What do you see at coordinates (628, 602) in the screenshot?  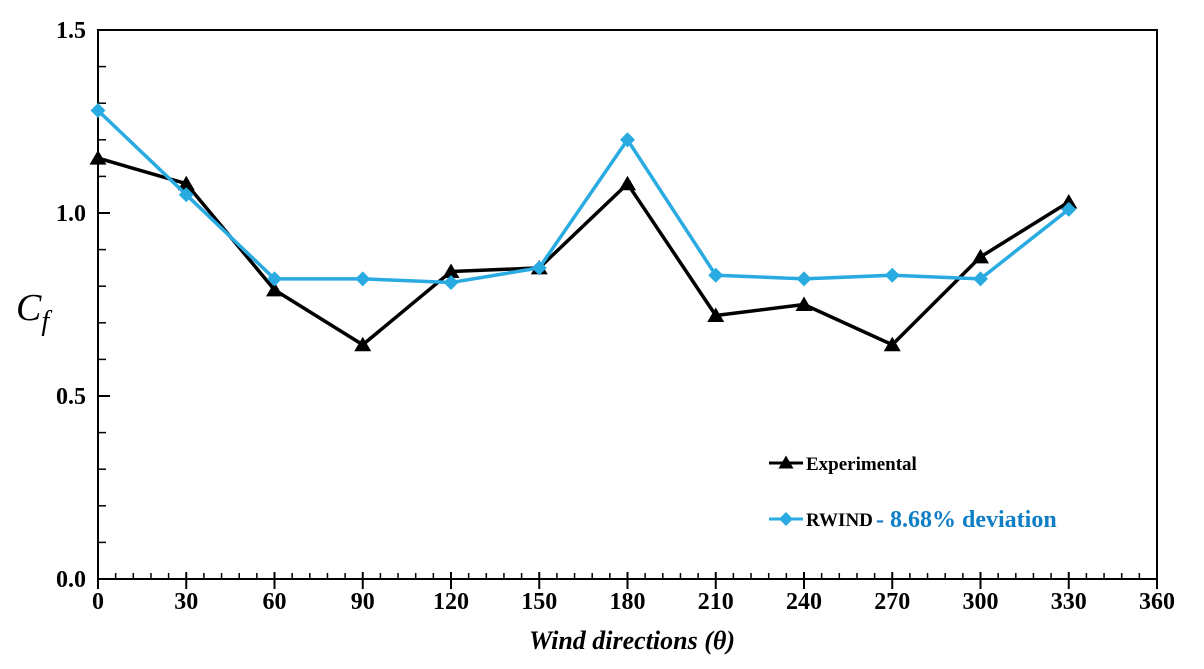 I see `x-tick-label: 180` at bounding box center [628, 602].